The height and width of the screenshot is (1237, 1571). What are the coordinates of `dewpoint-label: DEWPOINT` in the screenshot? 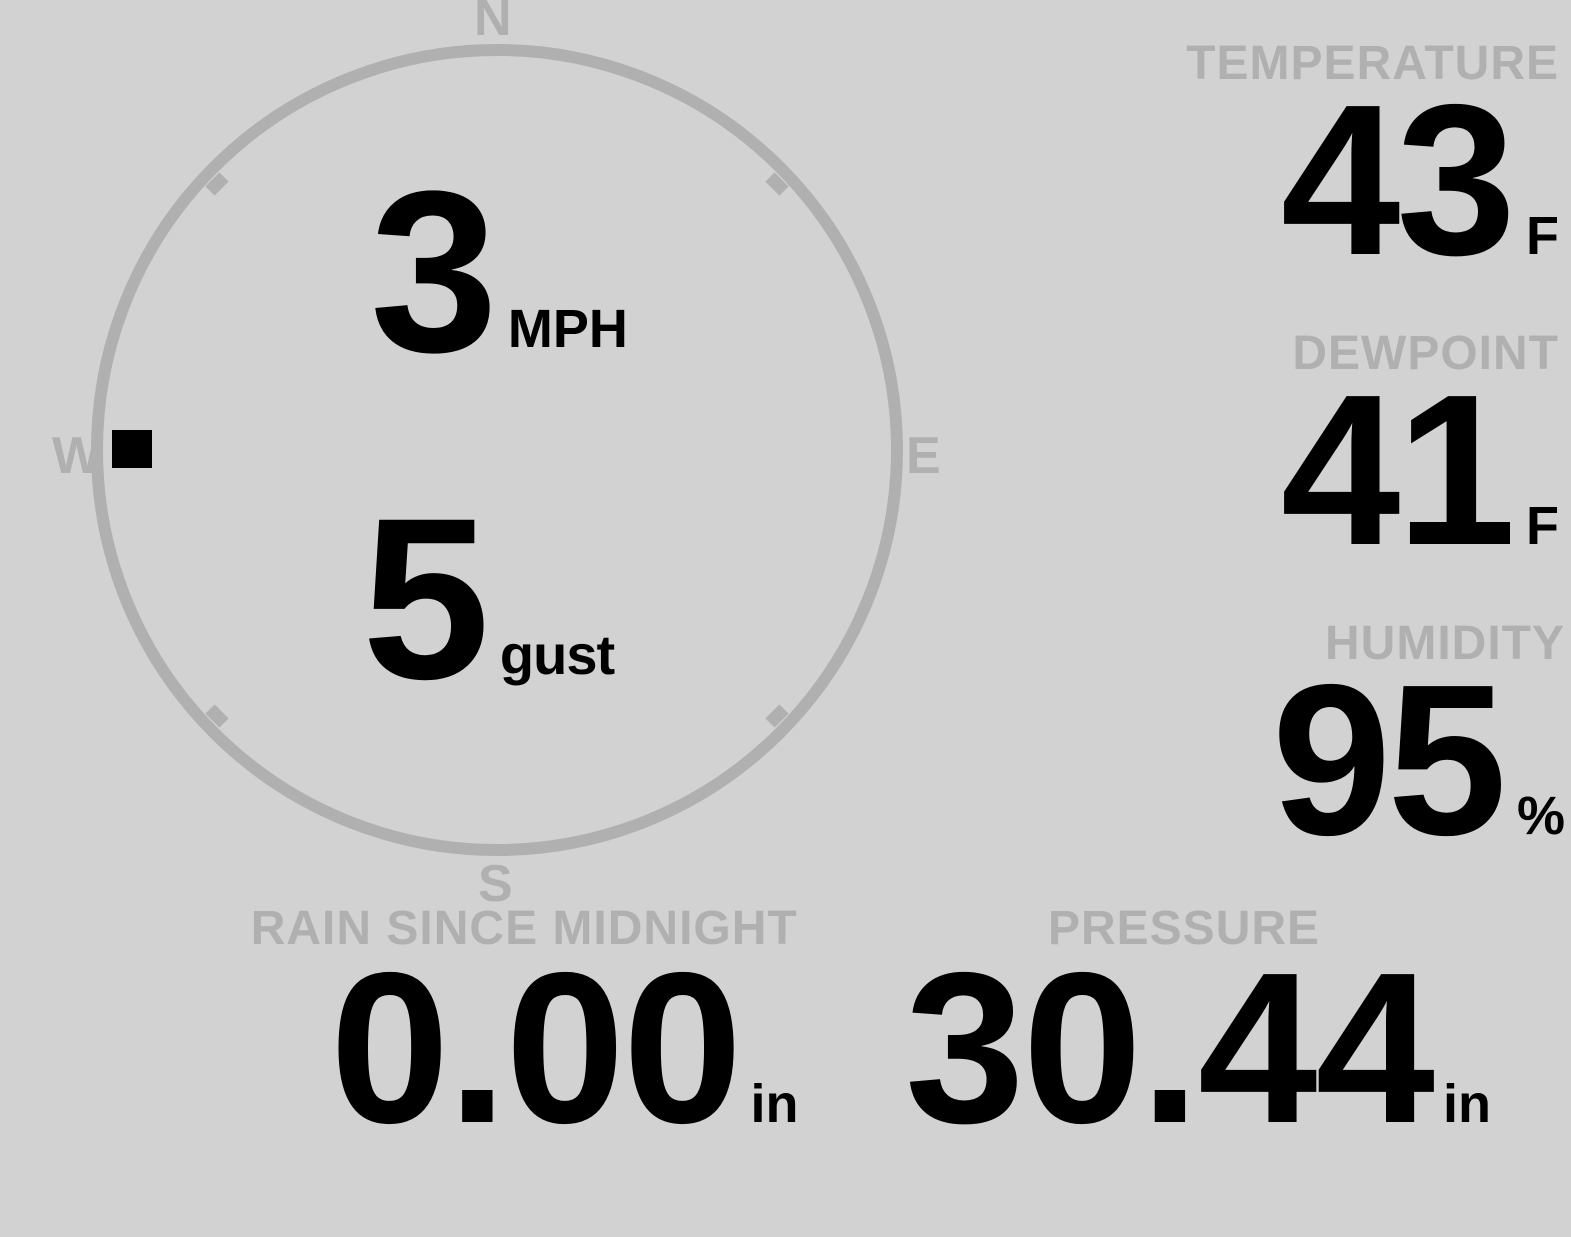 It's located at (1425, 353).